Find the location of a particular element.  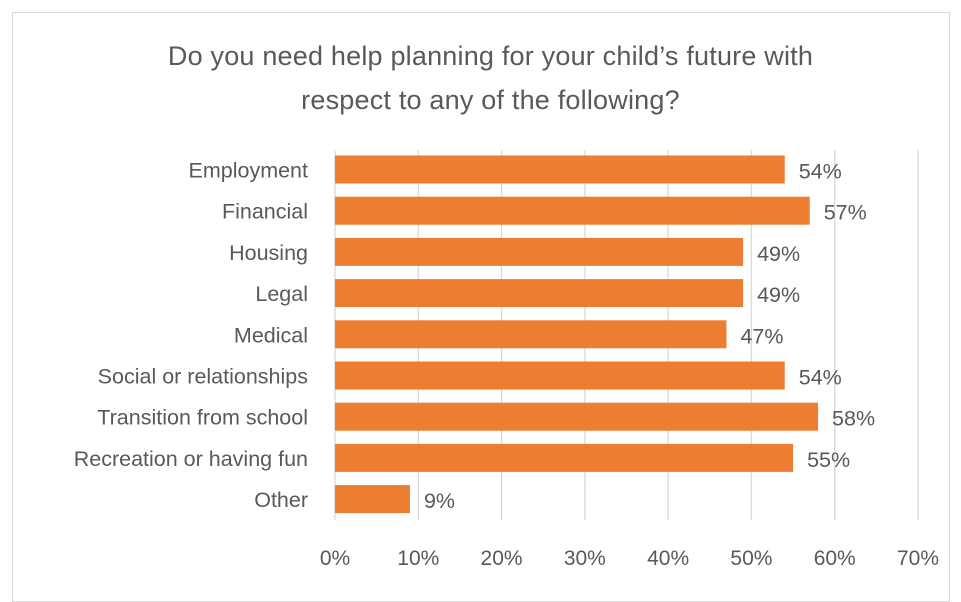

data-label: 9% is located at coordinates (439, 501).